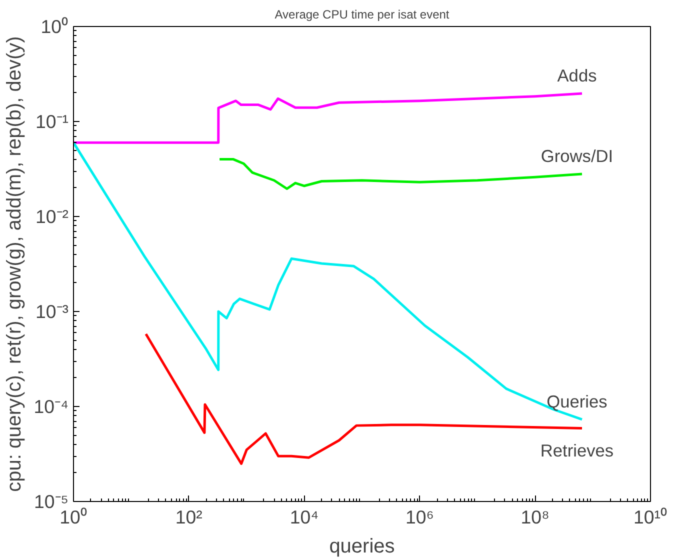  What do you see at coordinates (535, 517) in the screenshot?
I see `x-tick-label: 10⁸` at bounding box center [535, 517].